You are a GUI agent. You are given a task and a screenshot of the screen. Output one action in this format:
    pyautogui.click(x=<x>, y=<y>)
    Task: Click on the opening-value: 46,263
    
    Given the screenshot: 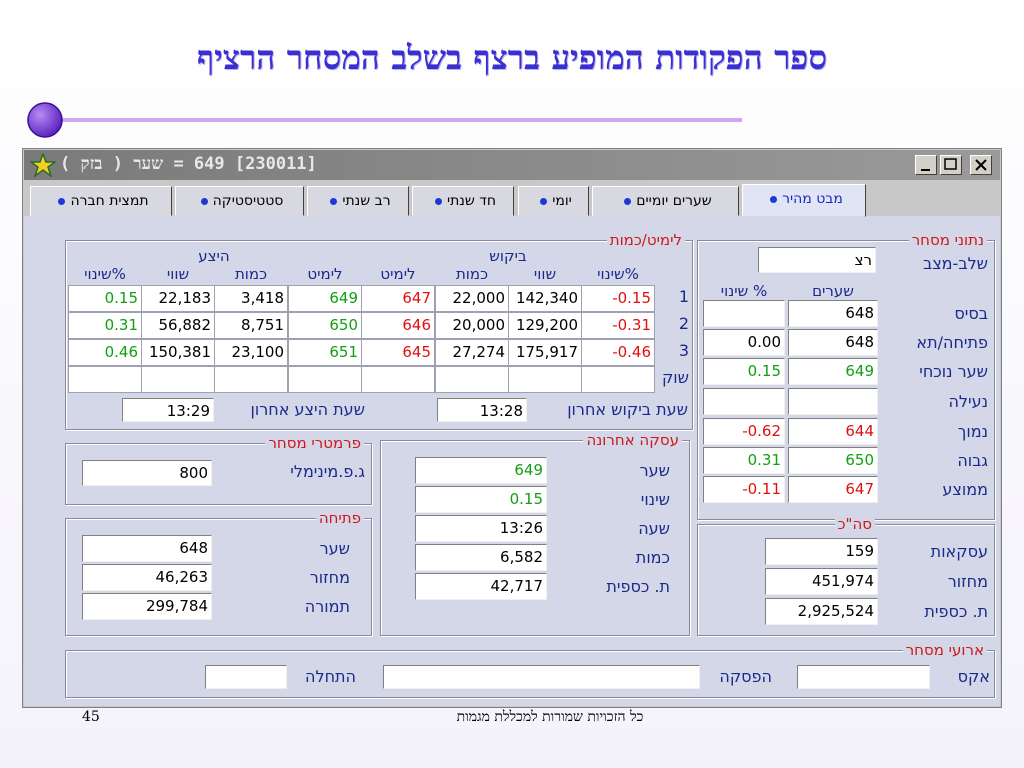 What is the action you would take?
    pyautogui.click(x=147, y=577)
    